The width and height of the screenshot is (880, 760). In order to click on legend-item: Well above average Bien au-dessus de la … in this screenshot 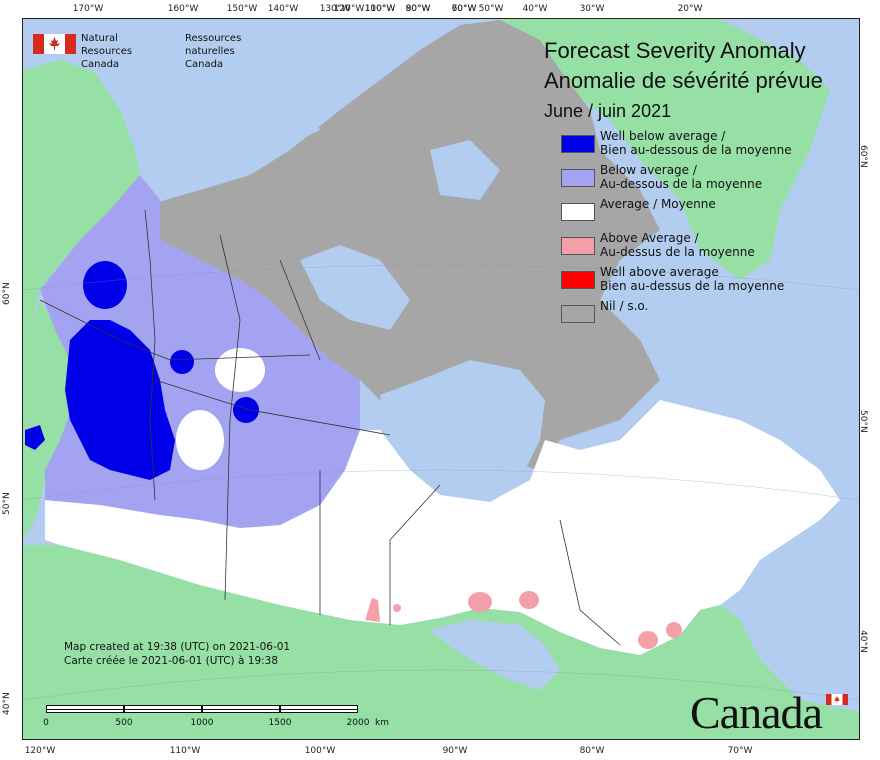, I will do `click(708, 283)`.